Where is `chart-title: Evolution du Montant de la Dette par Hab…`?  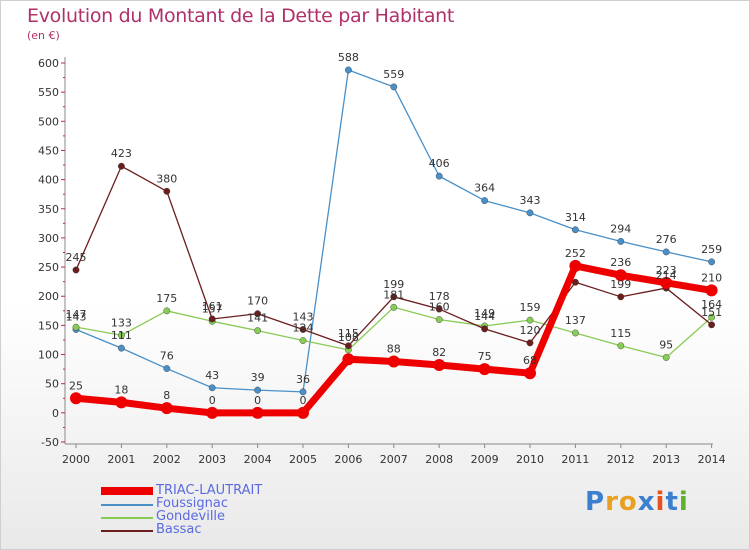
chart-title: Evolution du Montant de la Dette par Hab… is located at coordinates (241, 16).